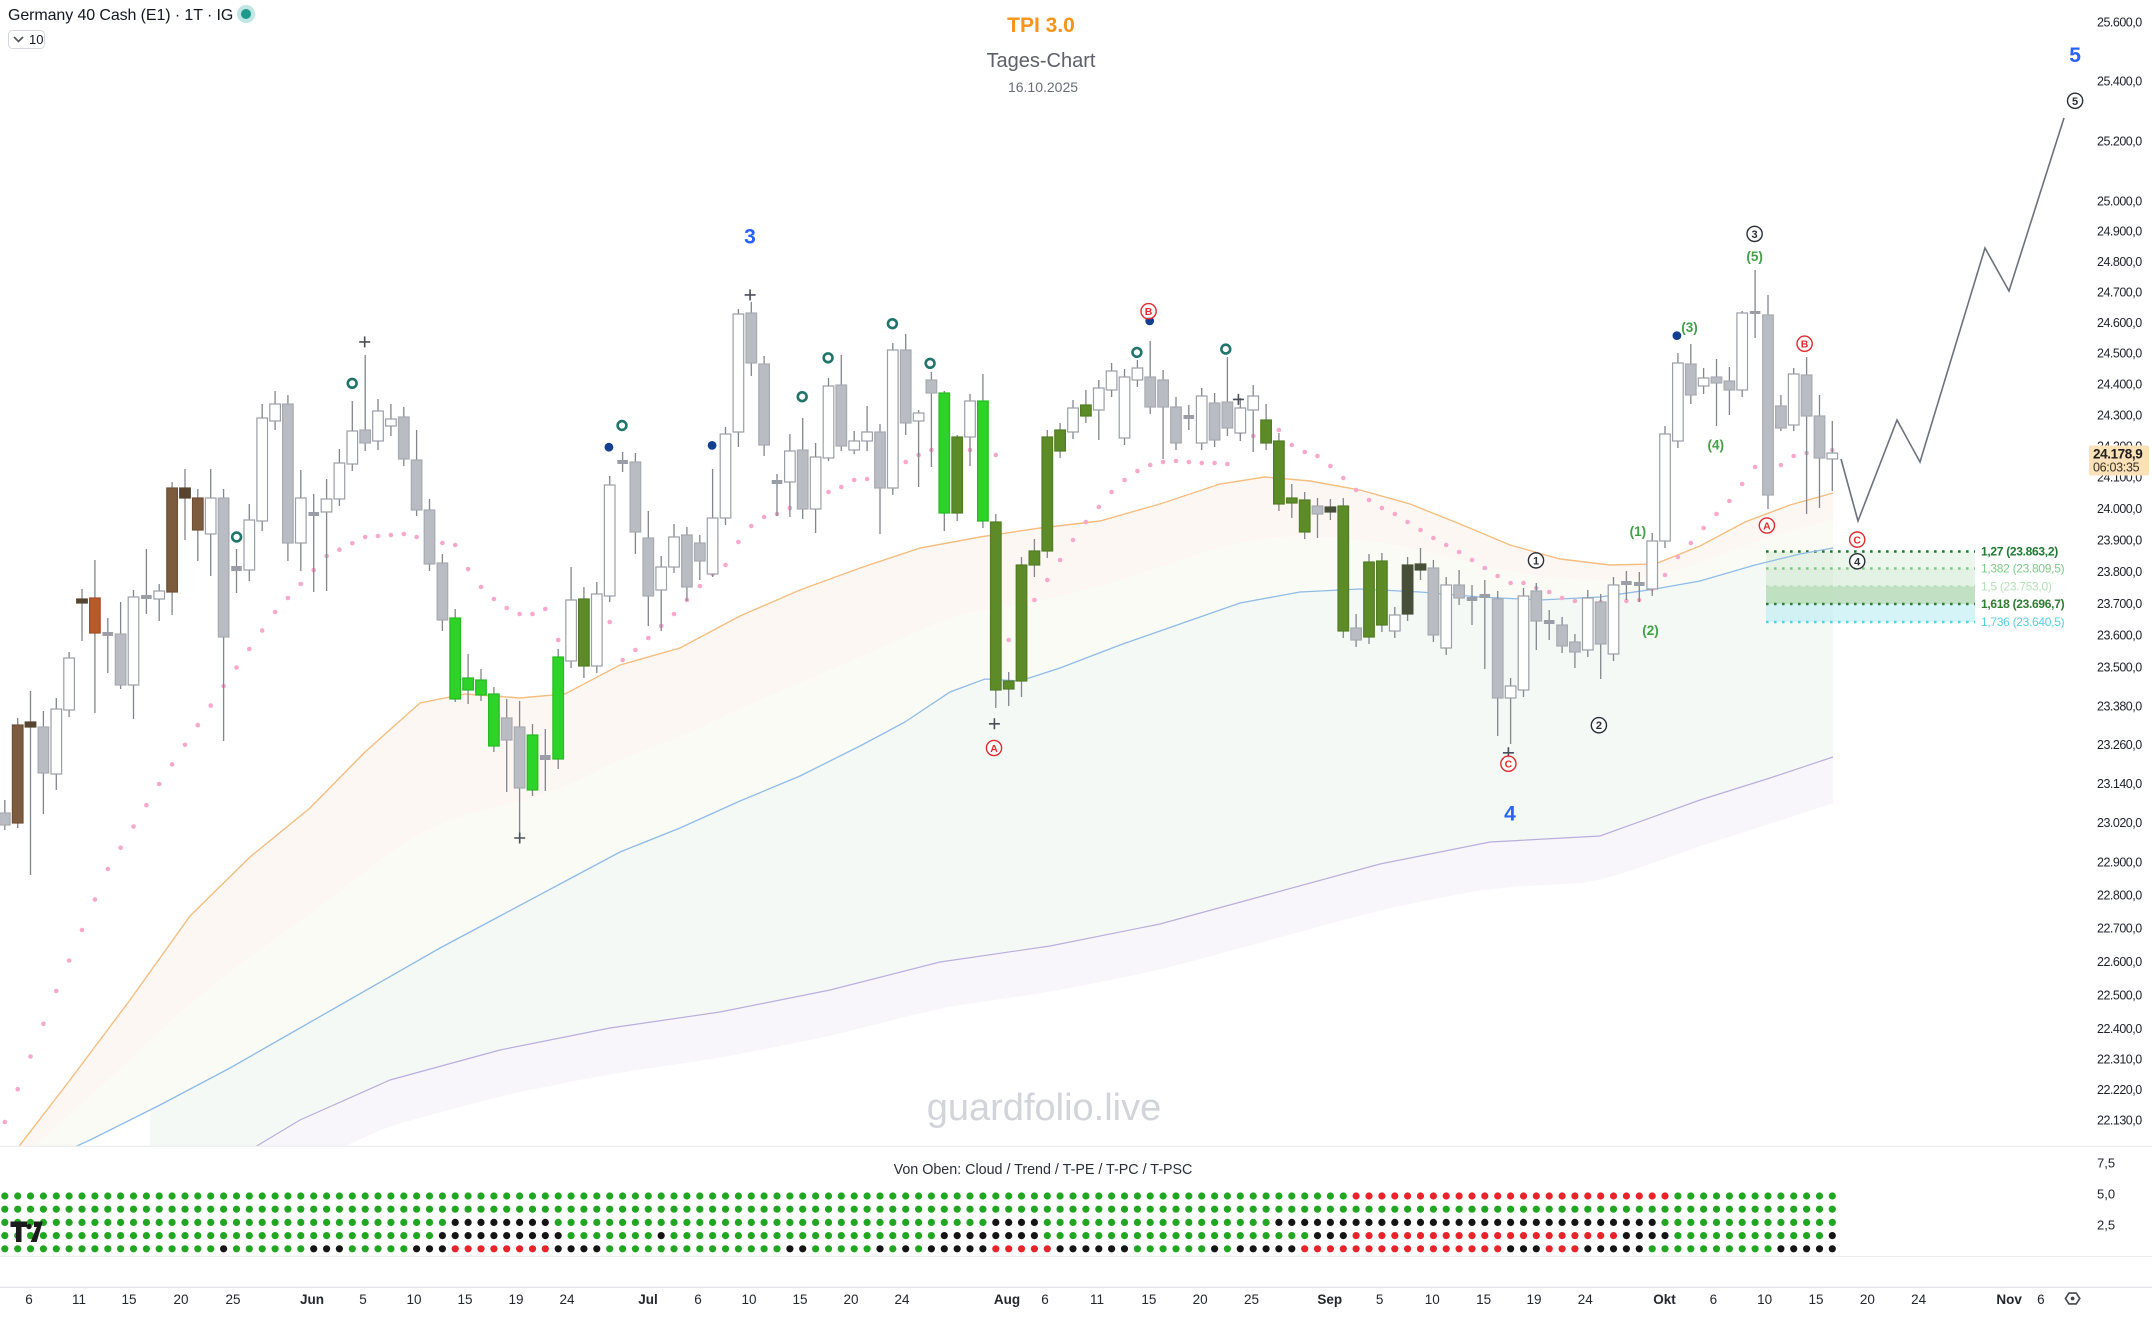 The width and height of the screenshot is (2152, 1317). Describe the element at coordinates (2119, 141) in the screenshot. I see `svg-text: 25.200,0` at that location.